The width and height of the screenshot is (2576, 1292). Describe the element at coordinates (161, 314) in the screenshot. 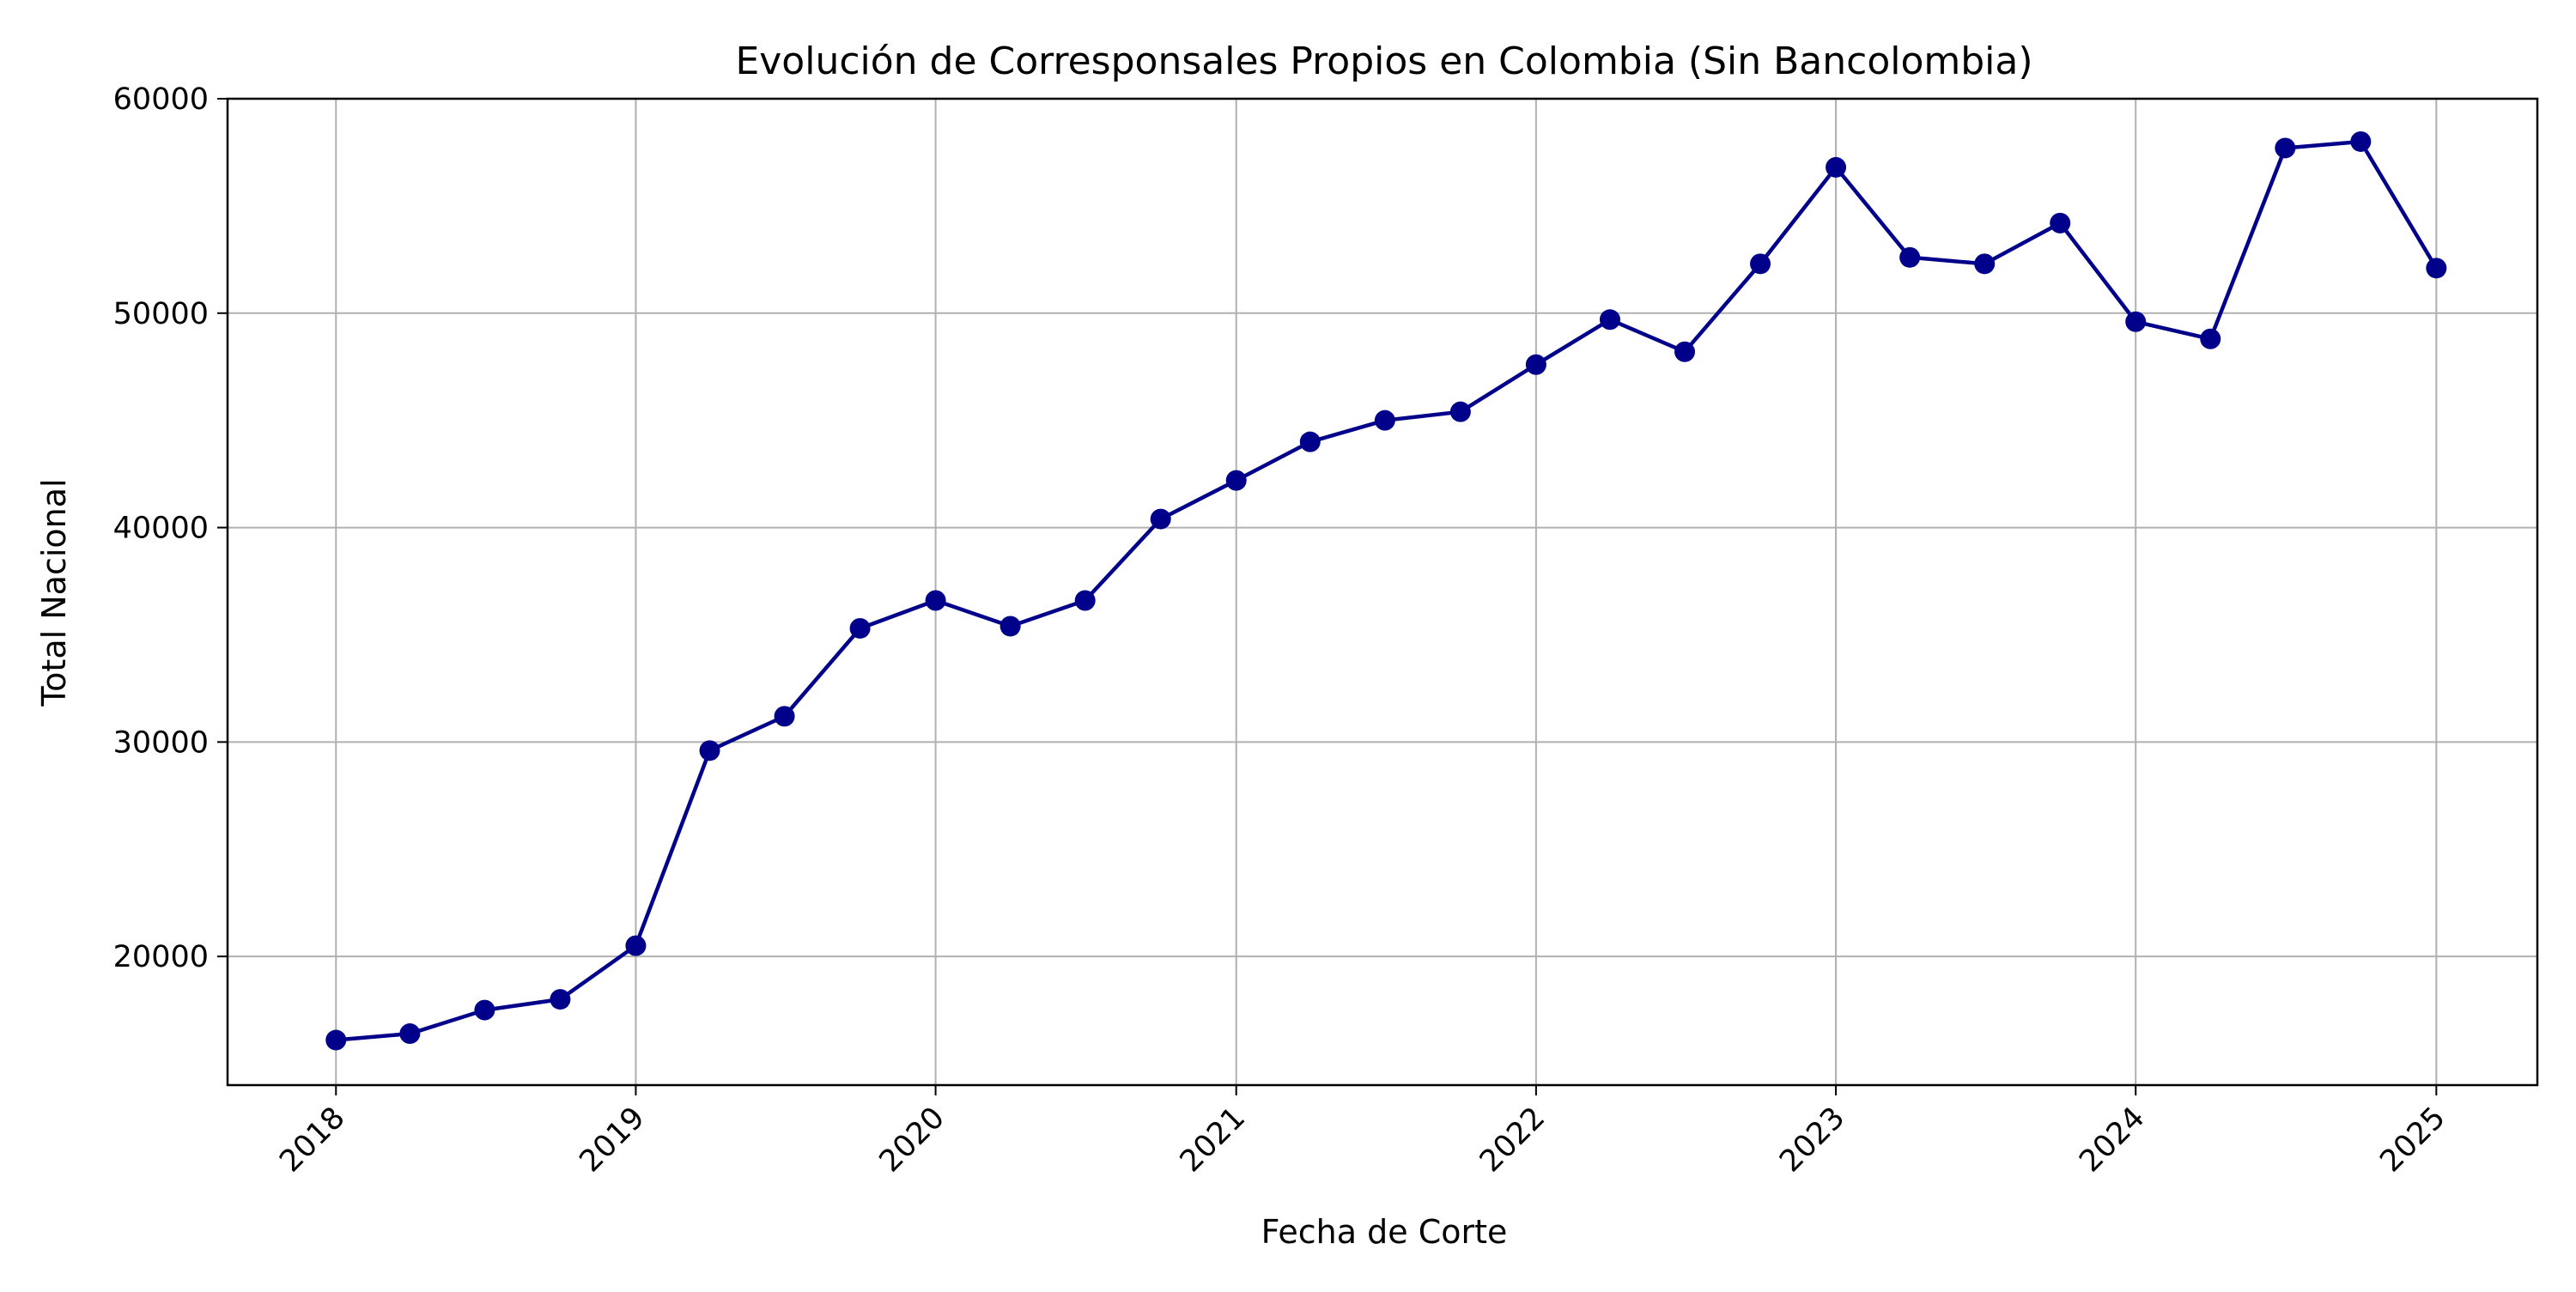

I see `y-tick-label: 50000` at that location.